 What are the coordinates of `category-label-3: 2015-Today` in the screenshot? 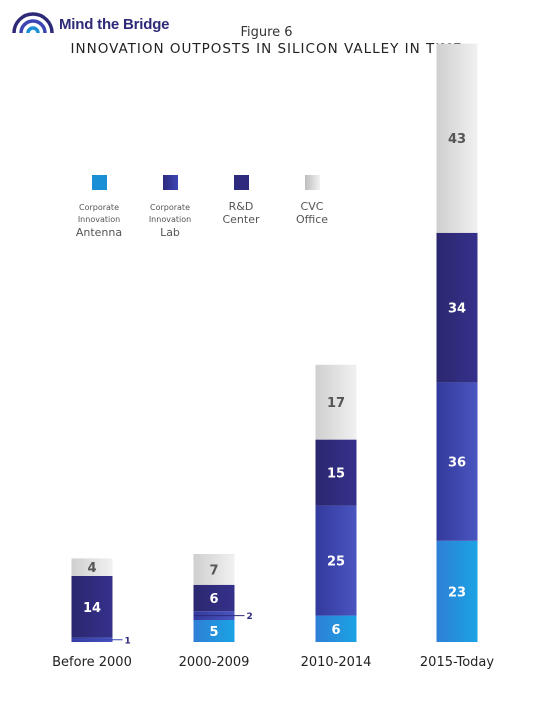 It's located at (457, 662).